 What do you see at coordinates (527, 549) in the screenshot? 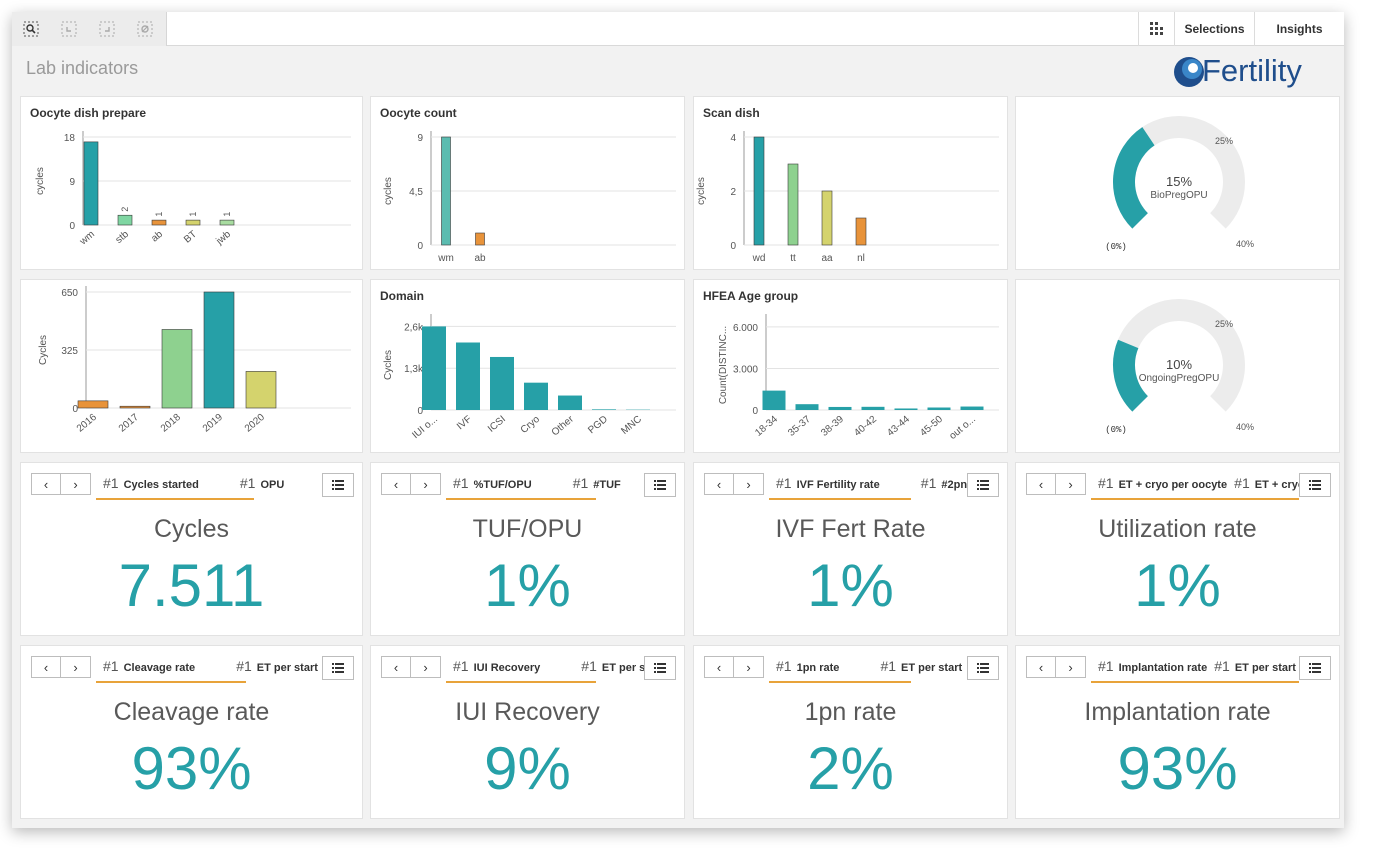
I see `kpi-card: ‹ › #1 %TUF/OPU #1 #TUF TUF/OPU 1%` at bounding box center [527, 549].